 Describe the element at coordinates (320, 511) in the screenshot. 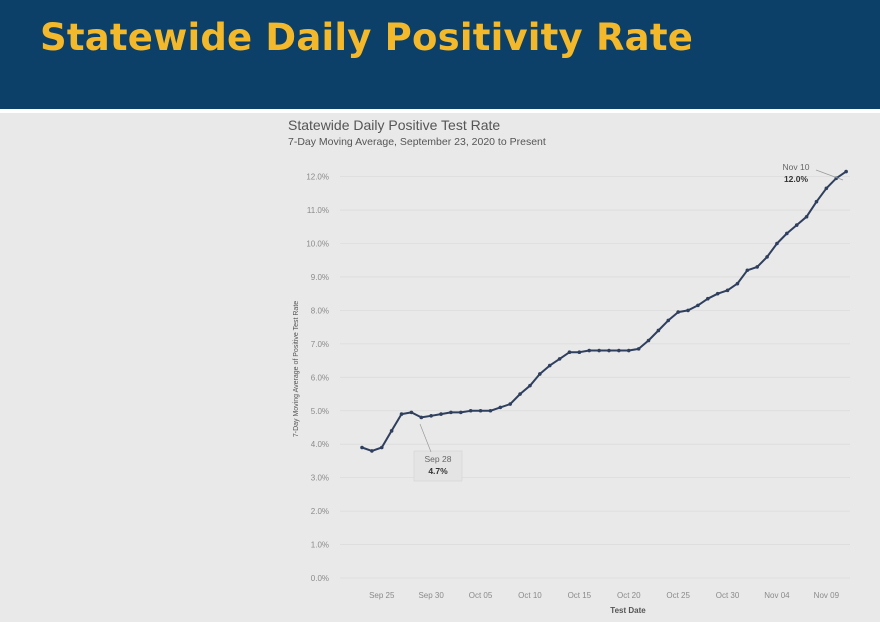

I see `y-tick-label: 2.0%` at that location.